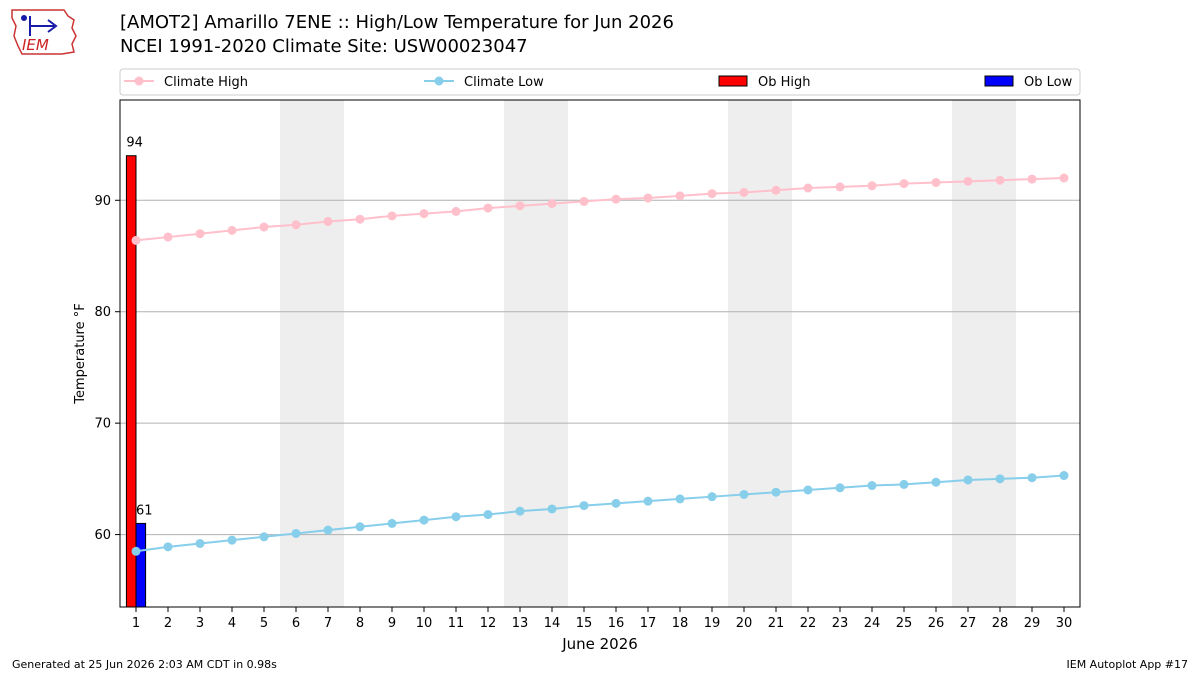 The image size is (1200, 675). Describe the element at coordinates (328, 623) in the screenshot. I see `x-tick-label: 7` at that location.